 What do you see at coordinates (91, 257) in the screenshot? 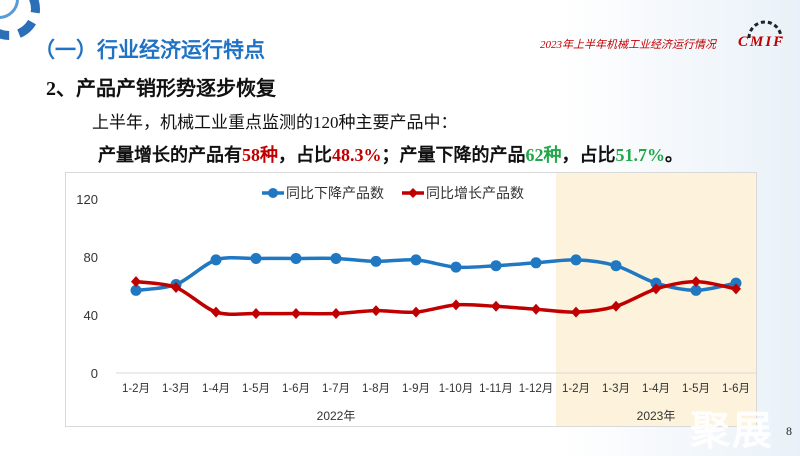
I see `y-tick-label: 80` at bounding box center [91, 257].